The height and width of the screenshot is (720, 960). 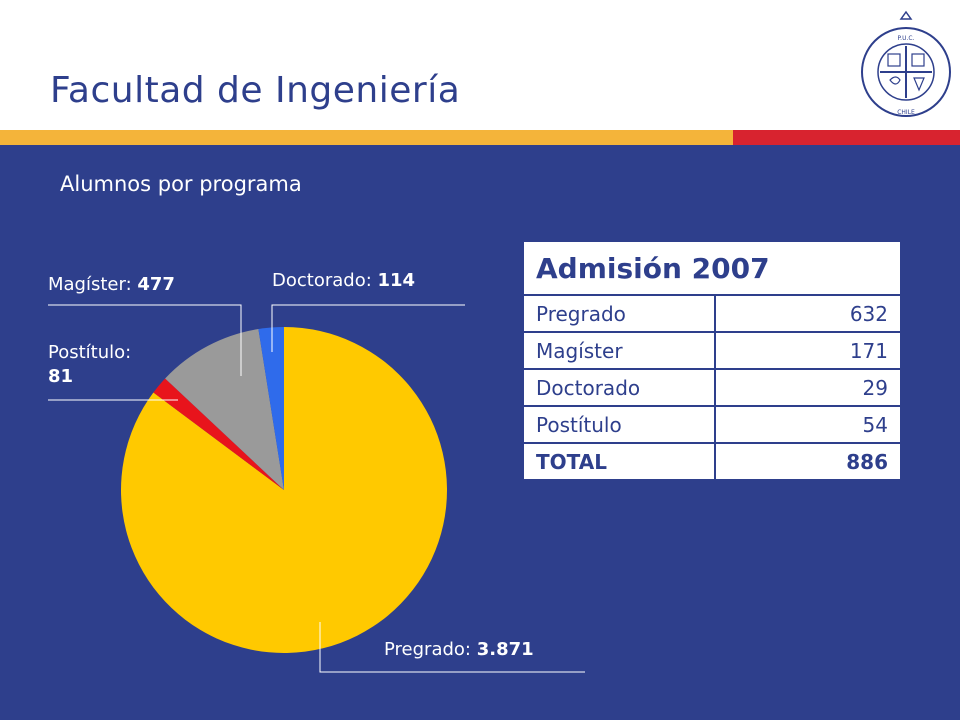 What do you see at coordinates (846, 137) in the screenshot?
I see `accent-bar-red` at bounding box center [846, 137].